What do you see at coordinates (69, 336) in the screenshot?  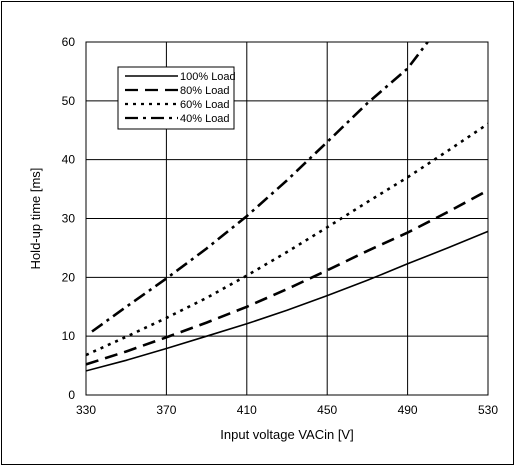 I see `y-tick-label: 10` at bounding box center [69, 336].